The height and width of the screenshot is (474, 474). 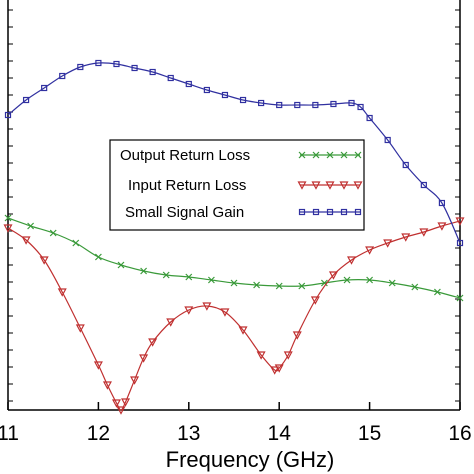 What do you see at coordinates (280, 433) in the screenshot?
I see `x-tick-label: 14` at bounding box center [280, 433].